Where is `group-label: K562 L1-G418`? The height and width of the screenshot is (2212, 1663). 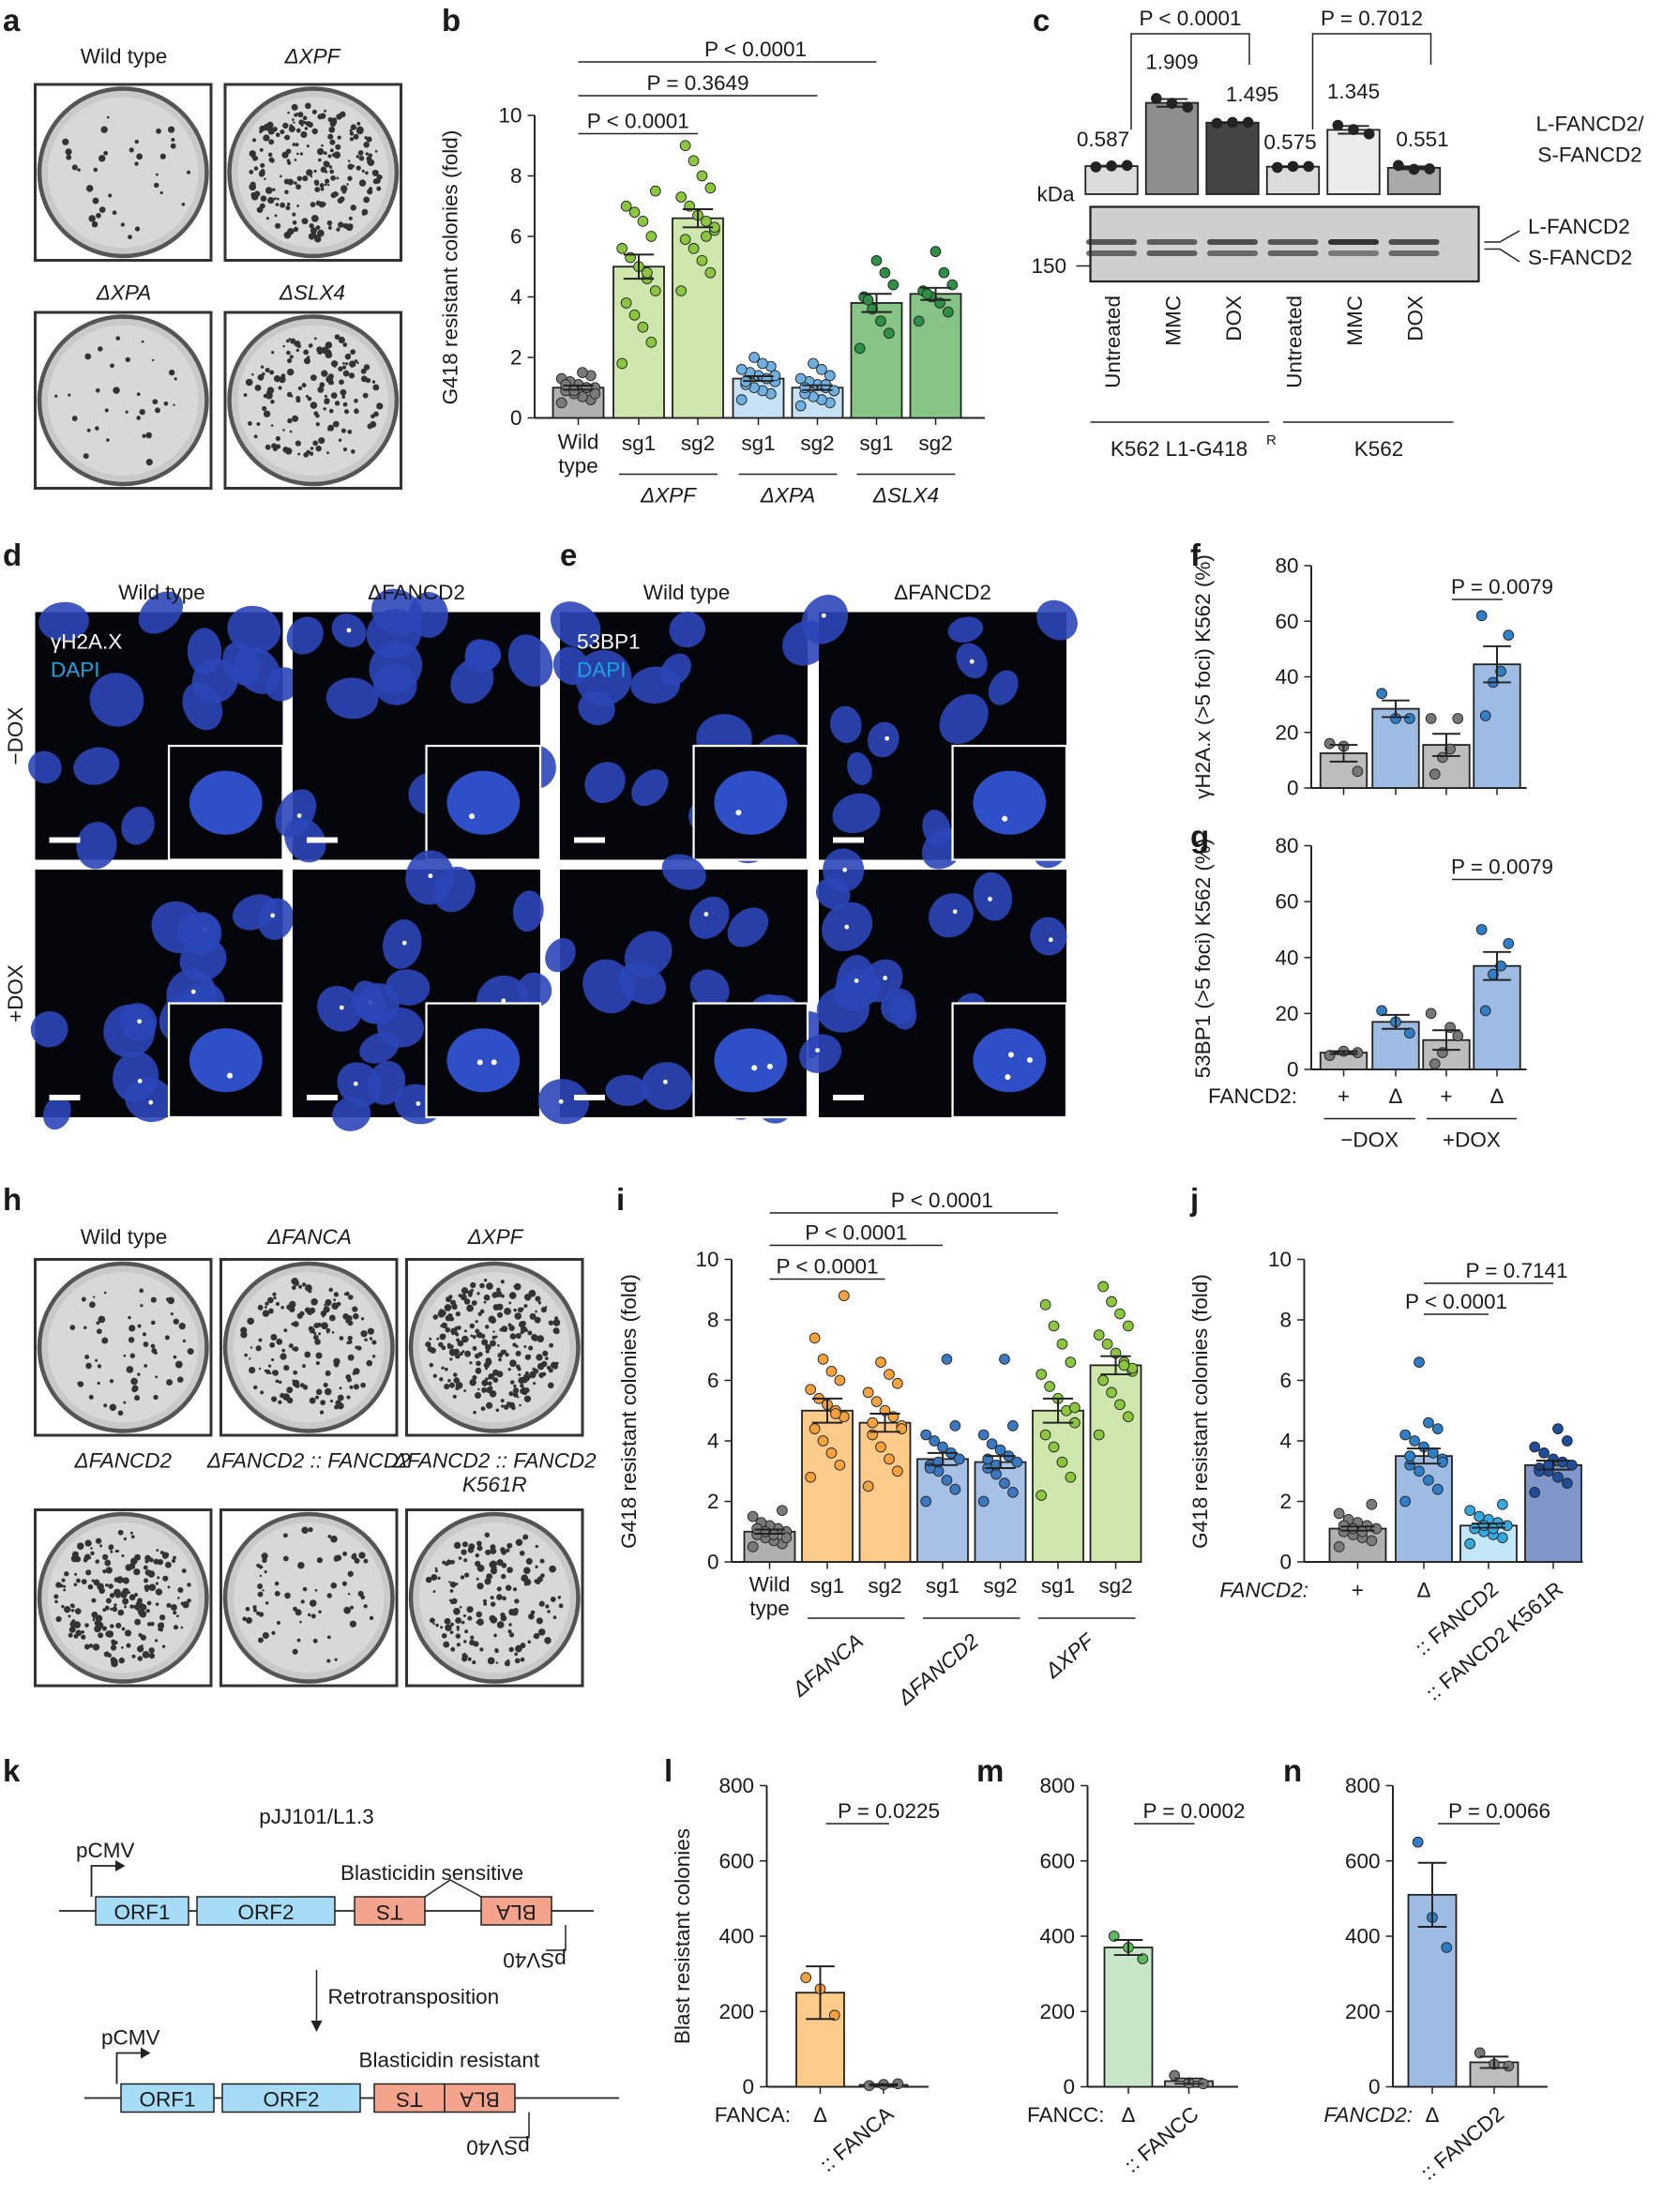 group-label: K562 L1-G418 is located at coordinates (1179, 449).